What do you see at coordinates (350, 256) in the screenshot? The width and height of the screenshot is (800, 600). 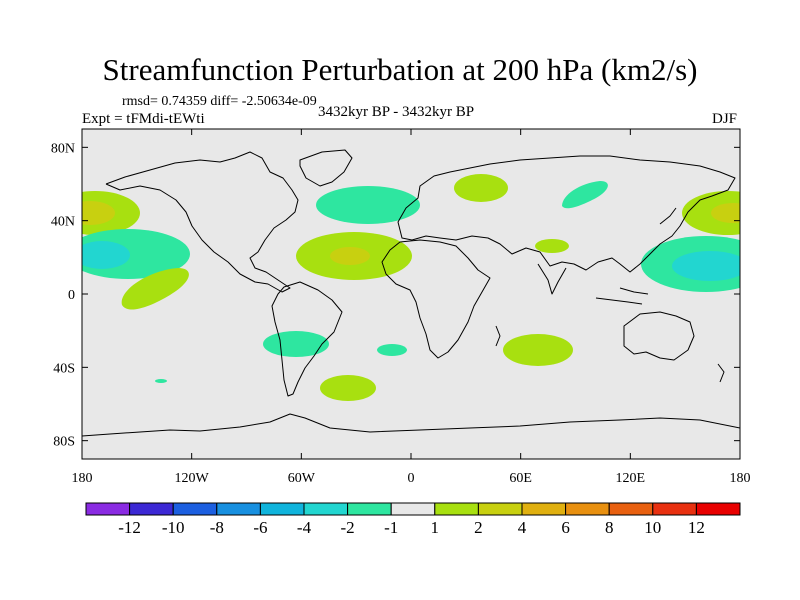 I see `atlantic-positive-core` at bounding box center [350, 256].